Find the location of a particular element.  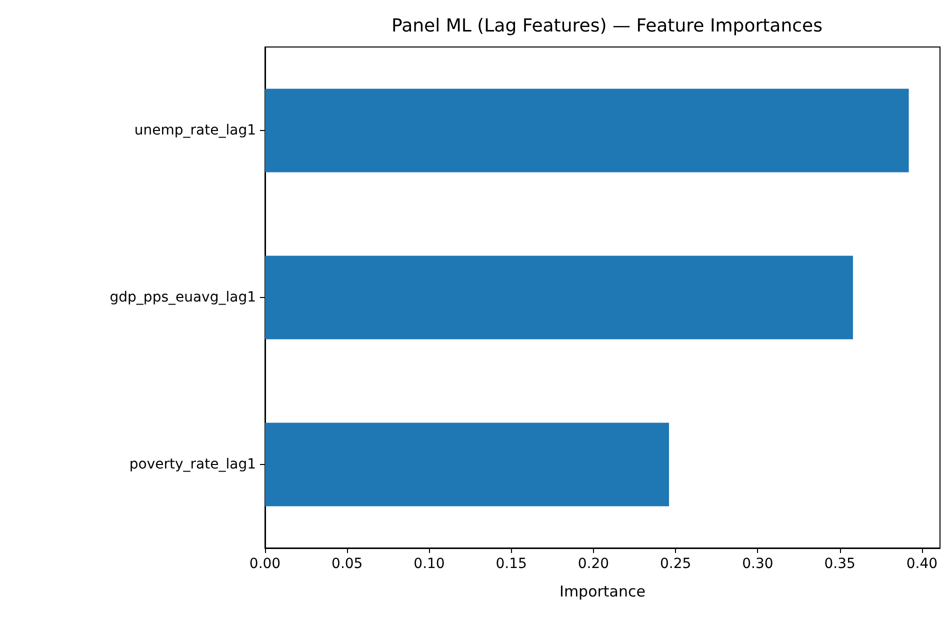

x-tick-label: 0.10 is located at coordinates (429, 564).